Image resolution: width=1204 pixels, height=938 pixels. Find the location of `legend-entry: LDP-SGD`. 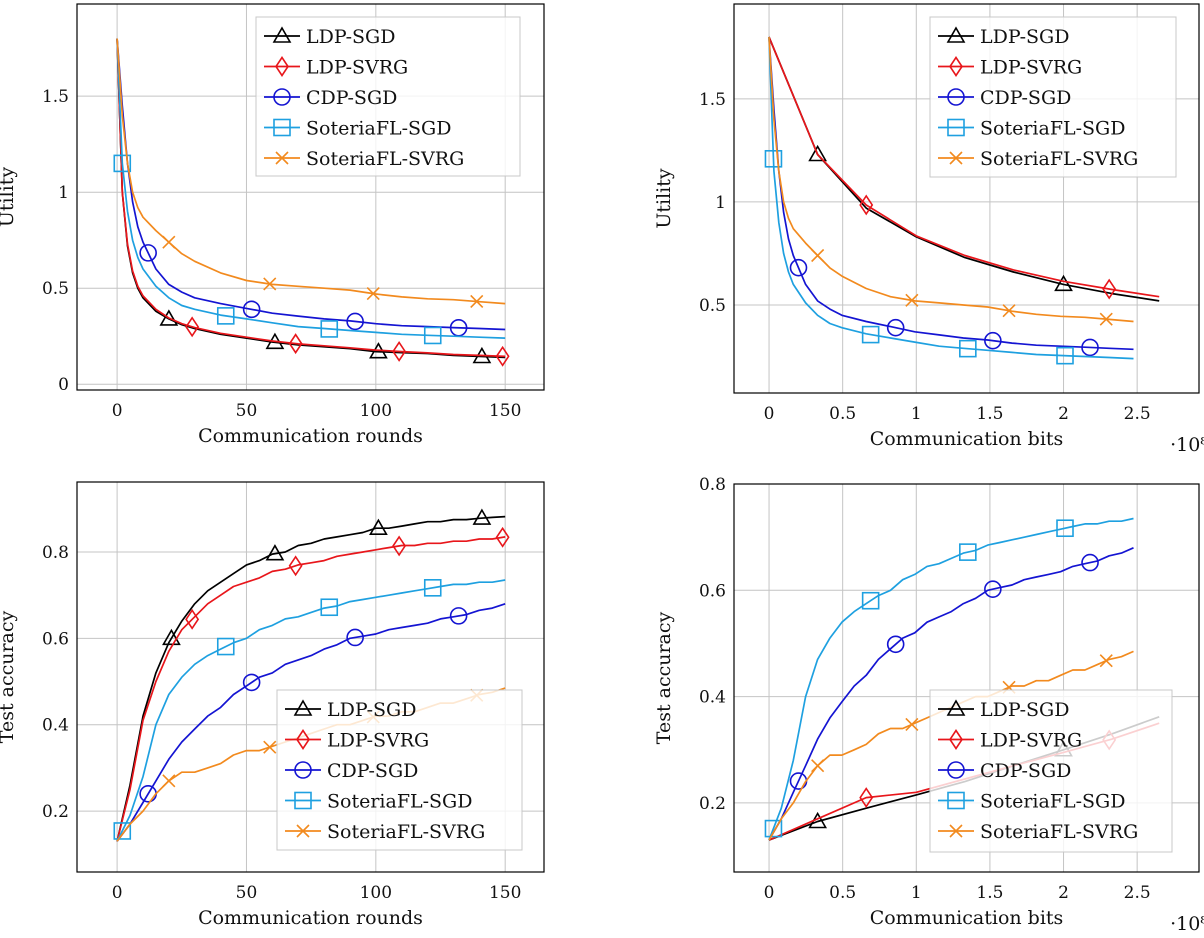

legend-entry: LDP-SGD is located at coordinates (1003, 710).